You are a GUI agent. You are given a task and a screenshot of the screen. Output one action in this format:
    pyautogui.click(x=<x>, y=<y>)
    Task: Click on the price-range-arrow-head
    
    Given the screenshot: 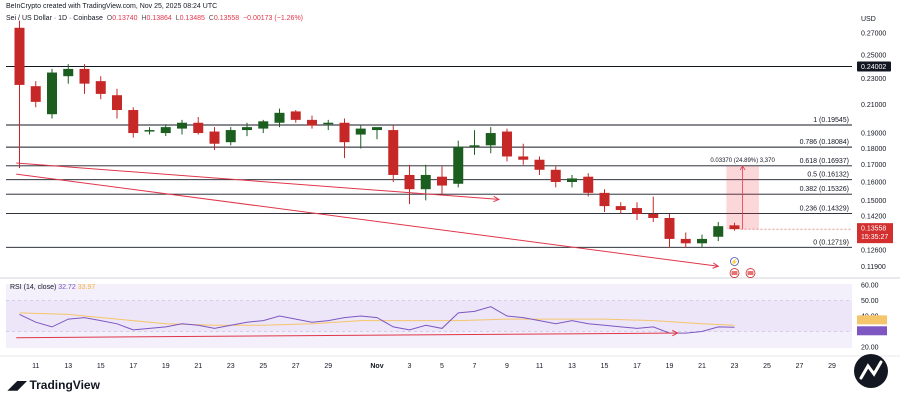 What is the action you would take?
    pyautogui.click(x=742, y=168)
    